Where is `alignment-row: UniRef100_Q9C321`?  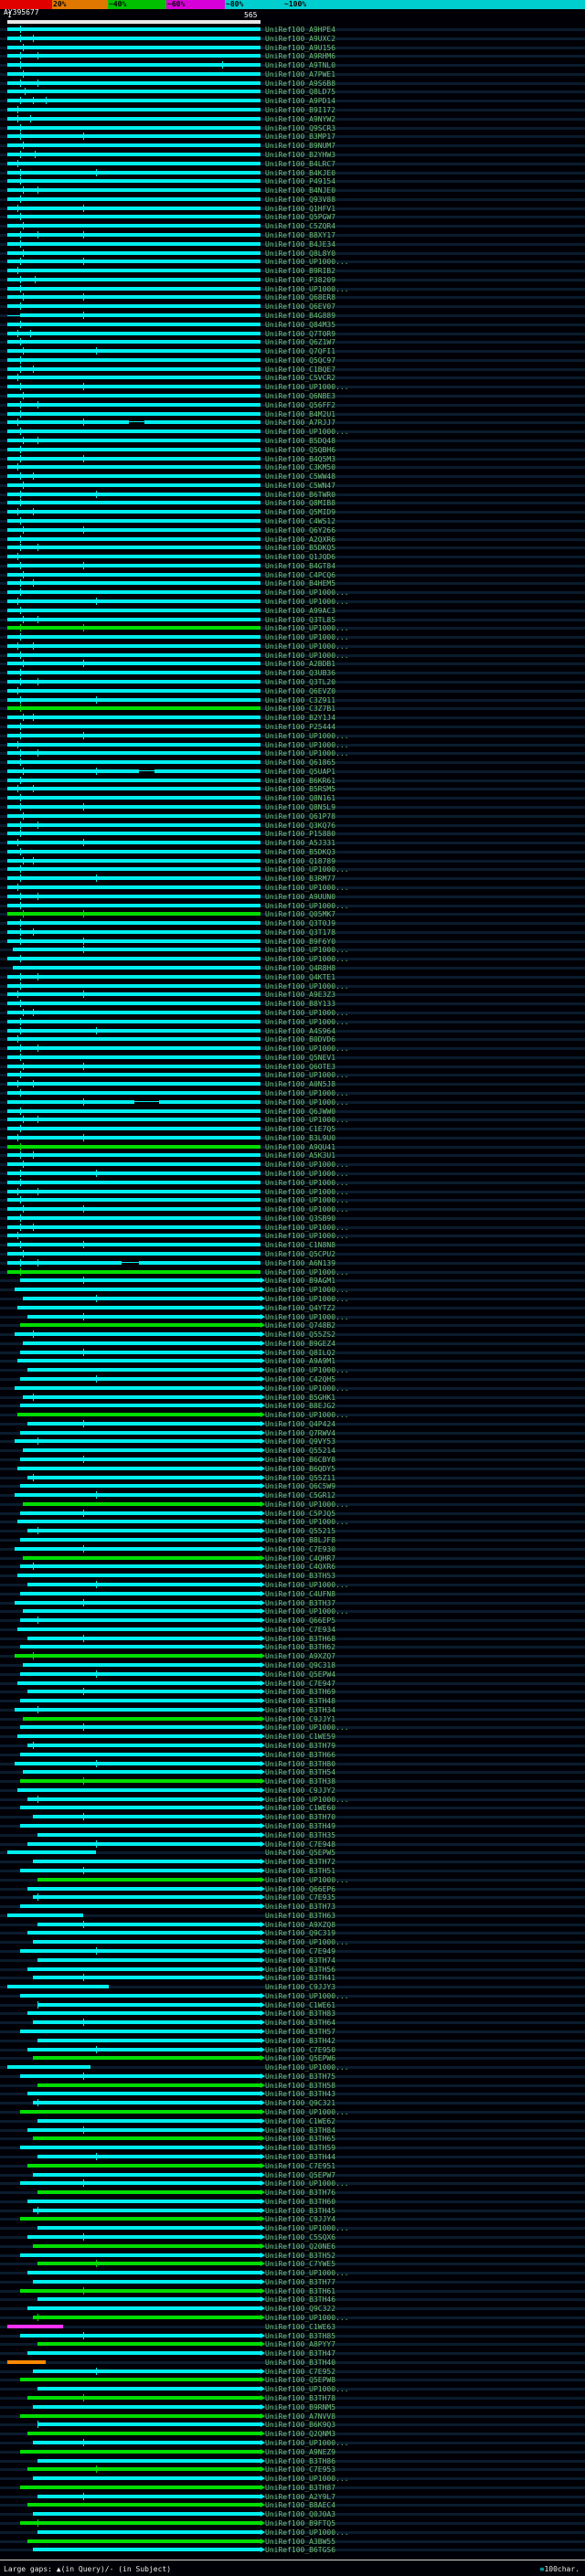 alignment-row: UniRef100_Q9C321 is located at coordinates (293, 2102).